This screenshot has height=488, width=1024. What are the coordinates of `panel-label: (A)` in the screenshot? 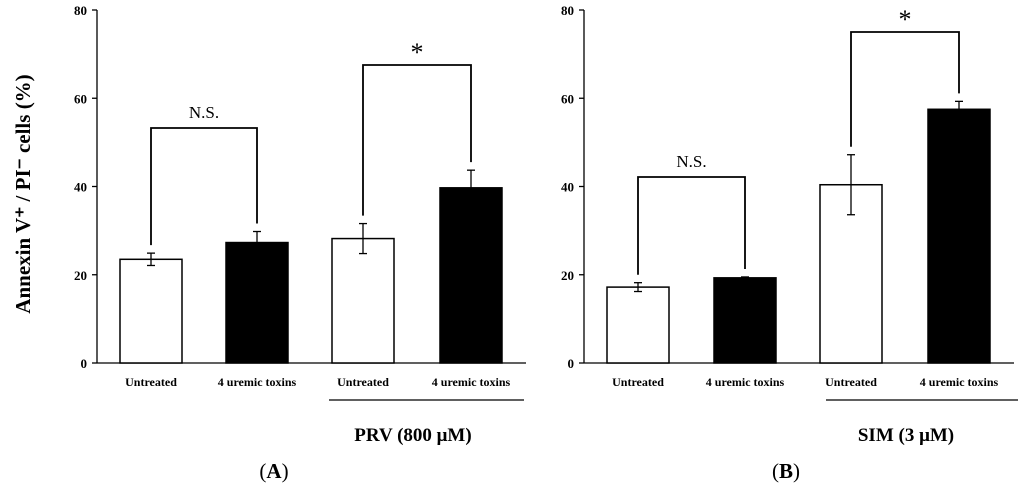 It's located at (273, 471).